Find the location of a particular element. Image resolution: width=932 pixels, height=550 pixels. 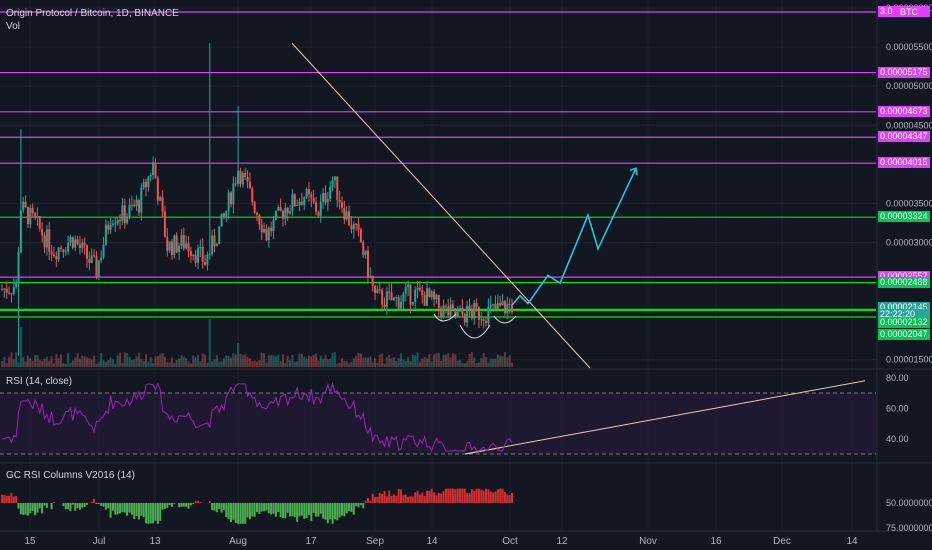

pattern-shoulder-left is located at coordinates (445, 317).